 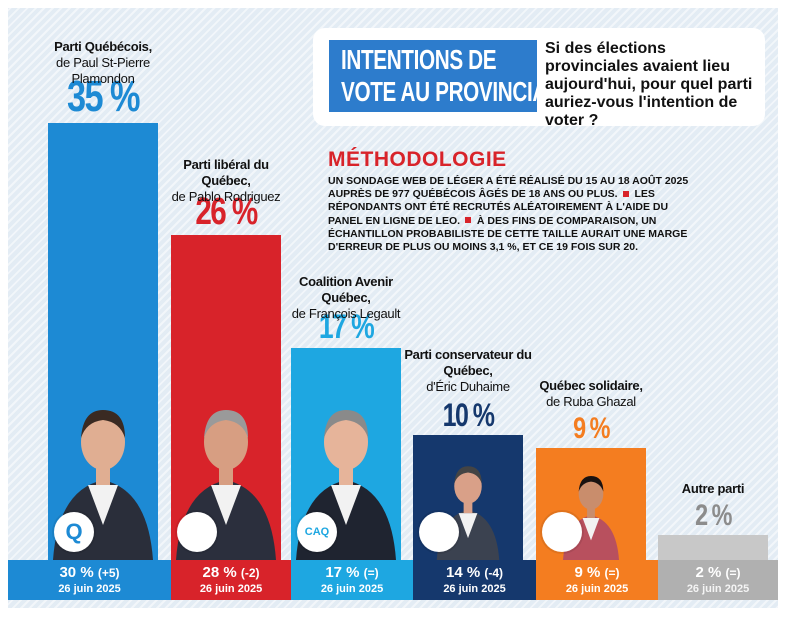 I want to click on previous-result-cell: 14 % (-4) 26 juin 2025, so click(x=474, y=580).